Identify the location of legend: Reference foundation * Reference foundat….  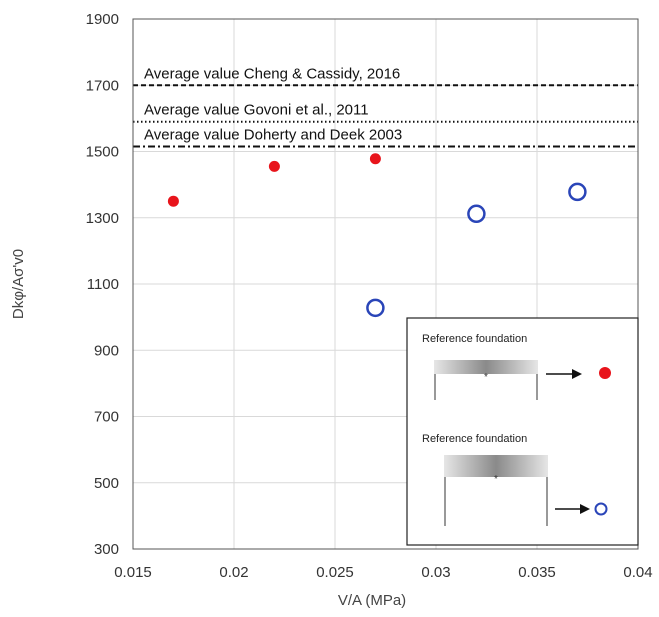
(522, 431).